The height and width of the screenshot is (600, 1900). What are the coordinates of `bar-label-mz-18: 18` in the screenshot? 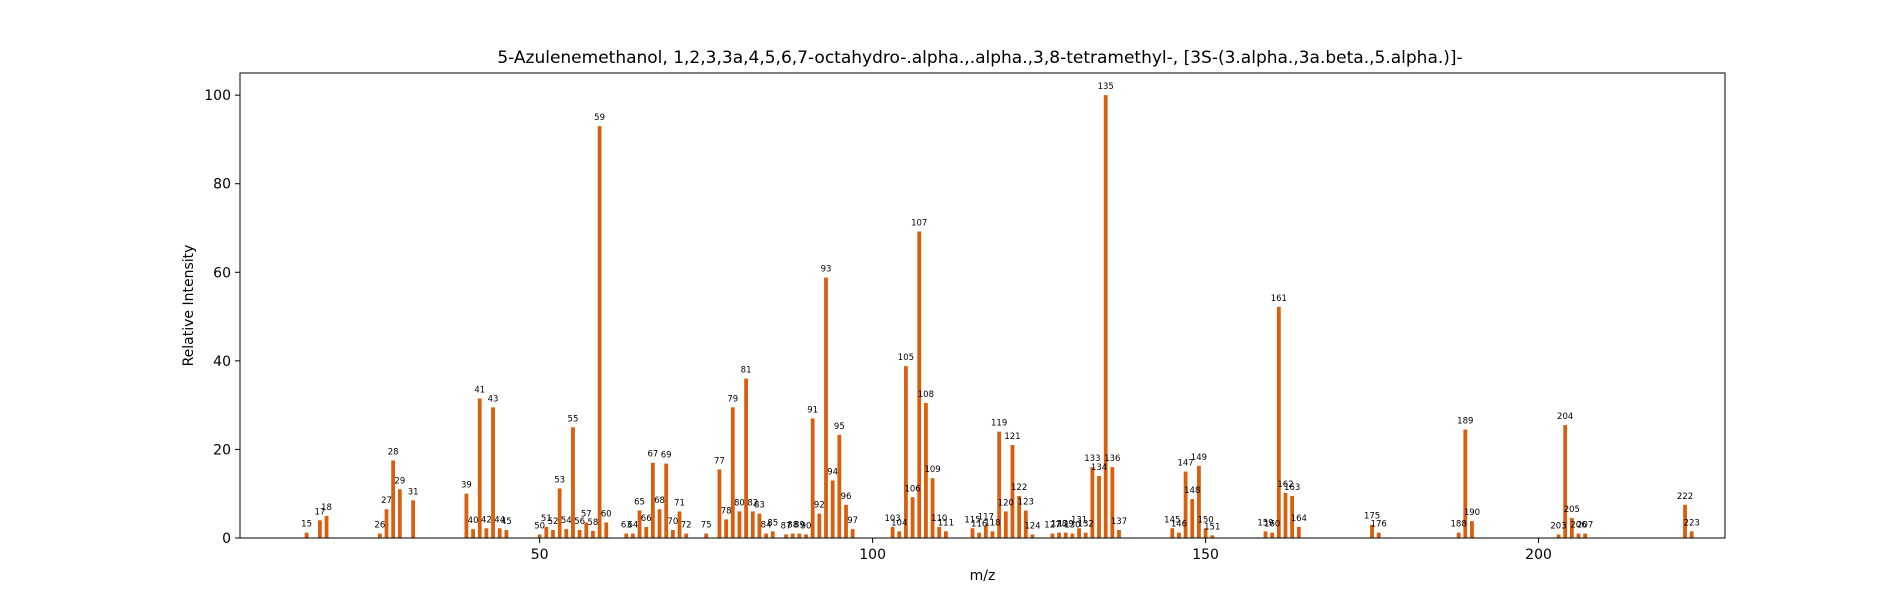 It's located at (326, 508).